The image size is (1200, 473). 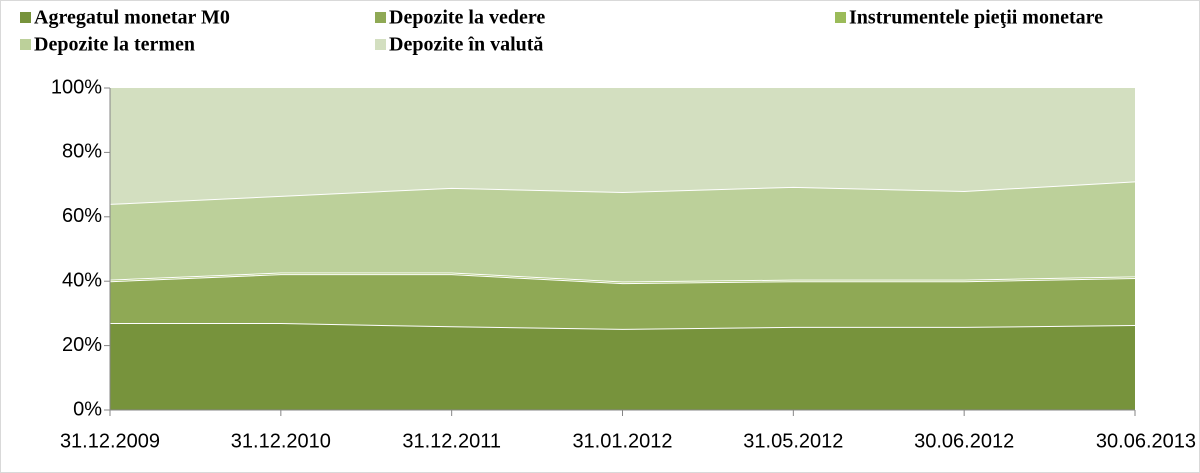 I want to click on y-tick-label: 20%, so click(x=82, y=345).